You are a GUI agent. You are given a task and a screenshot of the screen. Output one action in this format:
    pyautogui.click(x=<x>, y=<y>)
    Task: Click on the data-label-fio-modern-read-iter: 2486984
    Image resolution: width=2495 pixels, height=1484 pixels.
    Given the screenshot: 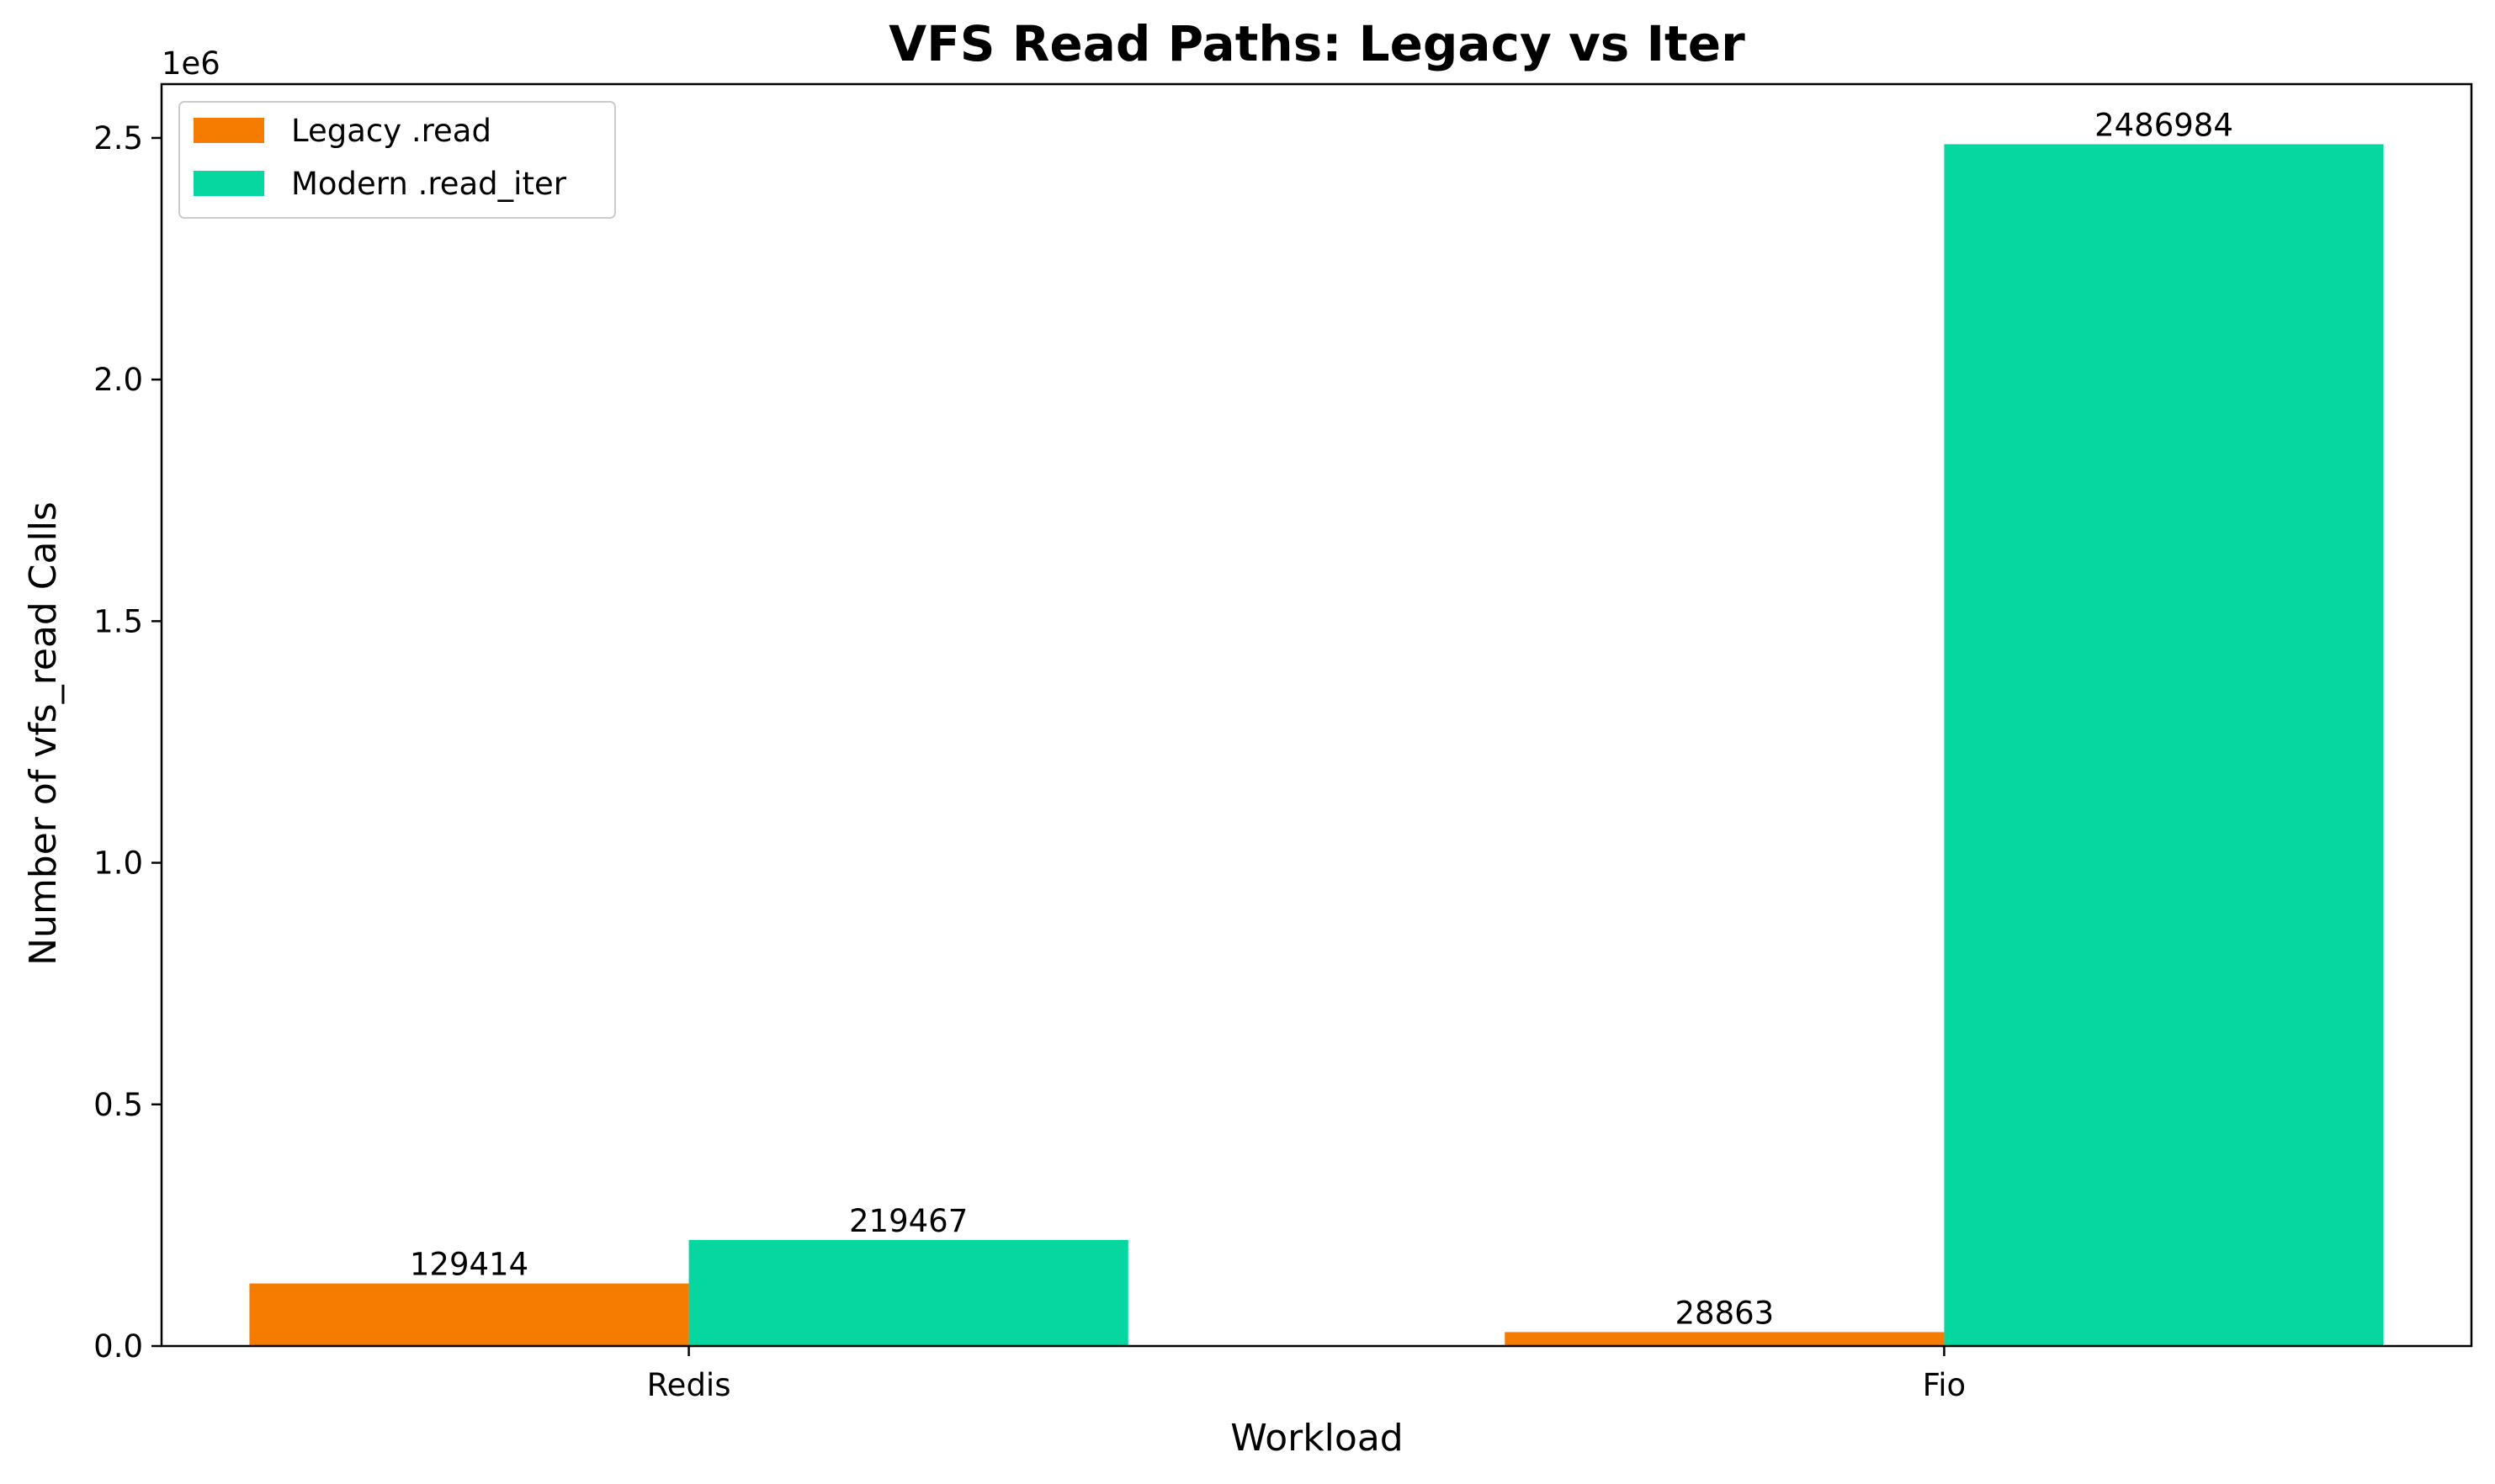 What is the action you would take?
    pyautogui.click(x=2163, y=125)
    